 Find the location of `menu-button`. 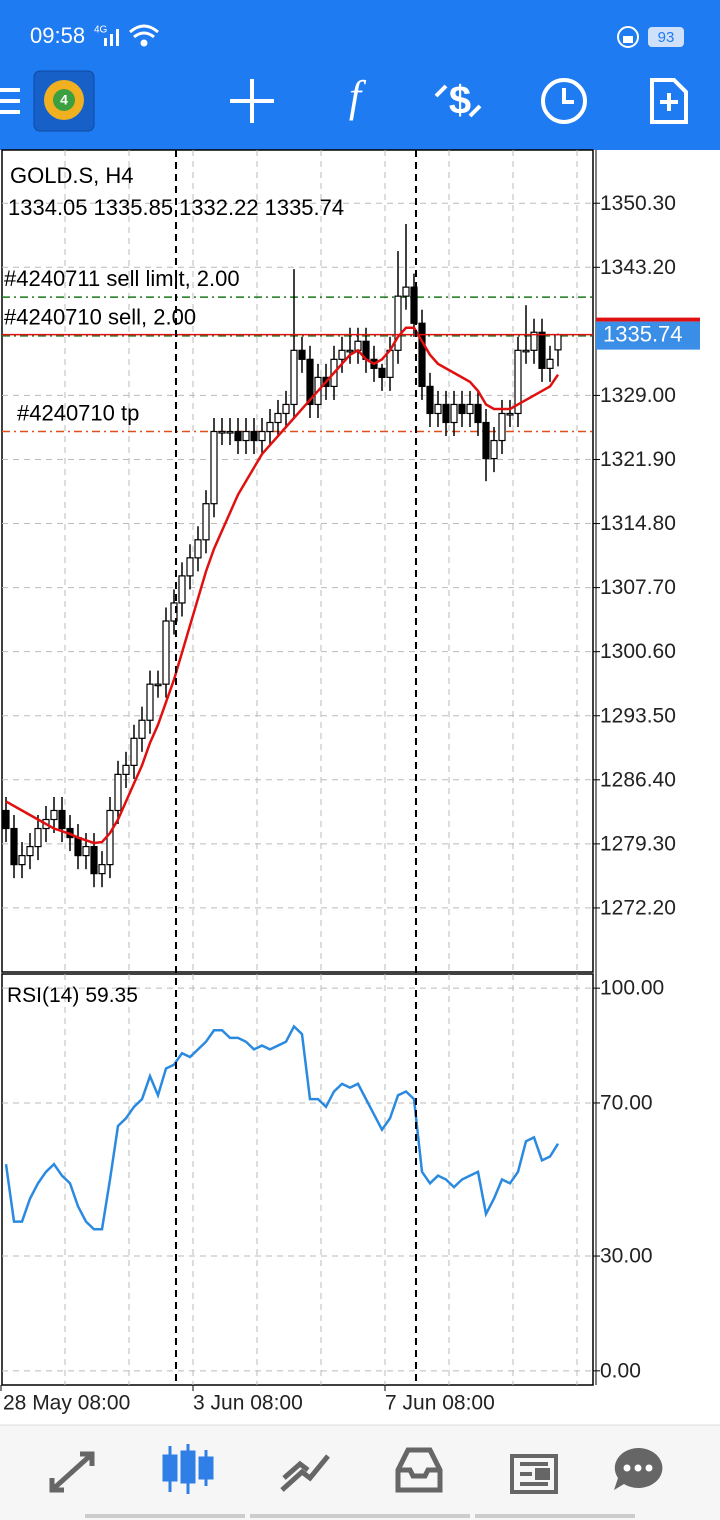

menu-button is located at coordinates (10, 101).